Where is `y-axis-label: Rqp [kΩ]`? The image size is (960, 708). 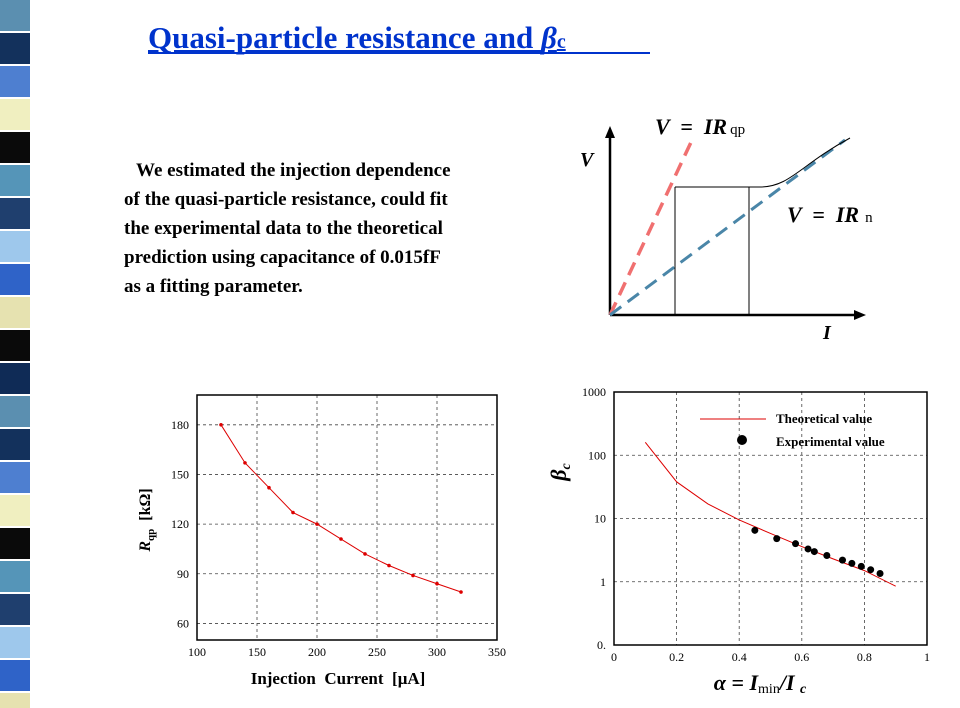 y-axis-label: Rqp [kΩ] is located at coordinates (147, 520).